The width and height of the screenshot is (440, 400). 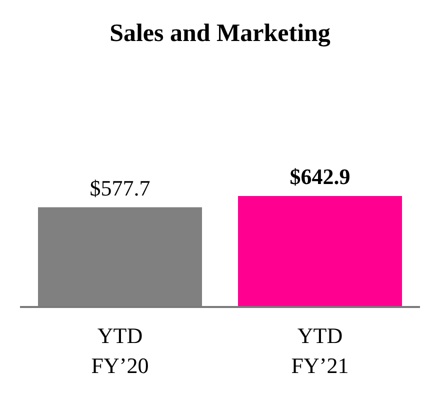 What do you see at coordinates (320, 350) in the screenshot?
I see `x-tick-label: YTD FY’21` at bounding box center [320, 350].